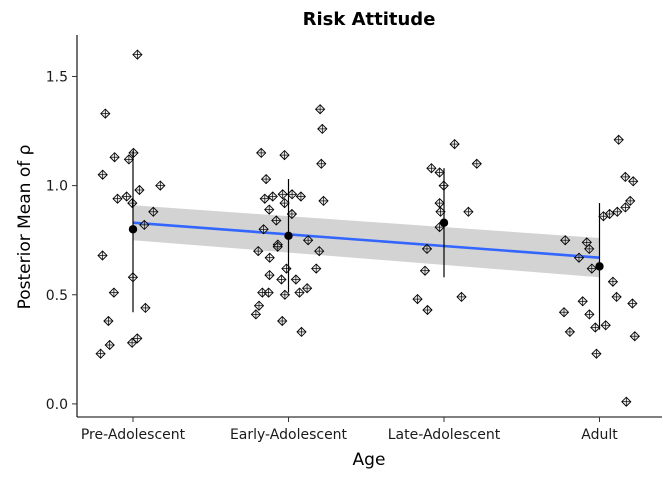 This screenshot has width=672, height=480. Describe the element at coordinates (599, 435) in the screenshot. I see `x-tick-label: Adult` at that location.